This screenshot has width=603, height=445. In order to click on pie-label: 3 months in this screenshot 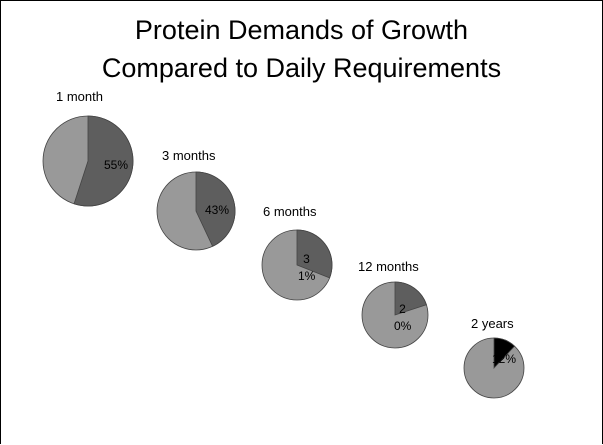, I will do `click(189, 155)`.